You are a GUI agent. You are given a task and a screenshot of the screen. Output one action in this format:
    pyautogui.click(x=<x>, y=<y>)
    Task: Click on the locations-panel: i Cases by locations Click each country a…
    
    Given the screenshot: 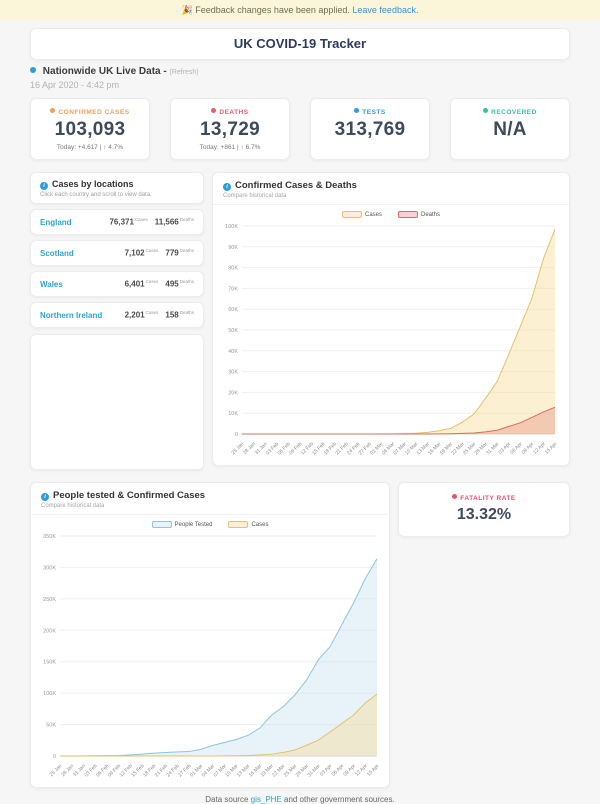 What is the action you would take?
    pyautogui.click(x=117, y=321)
    